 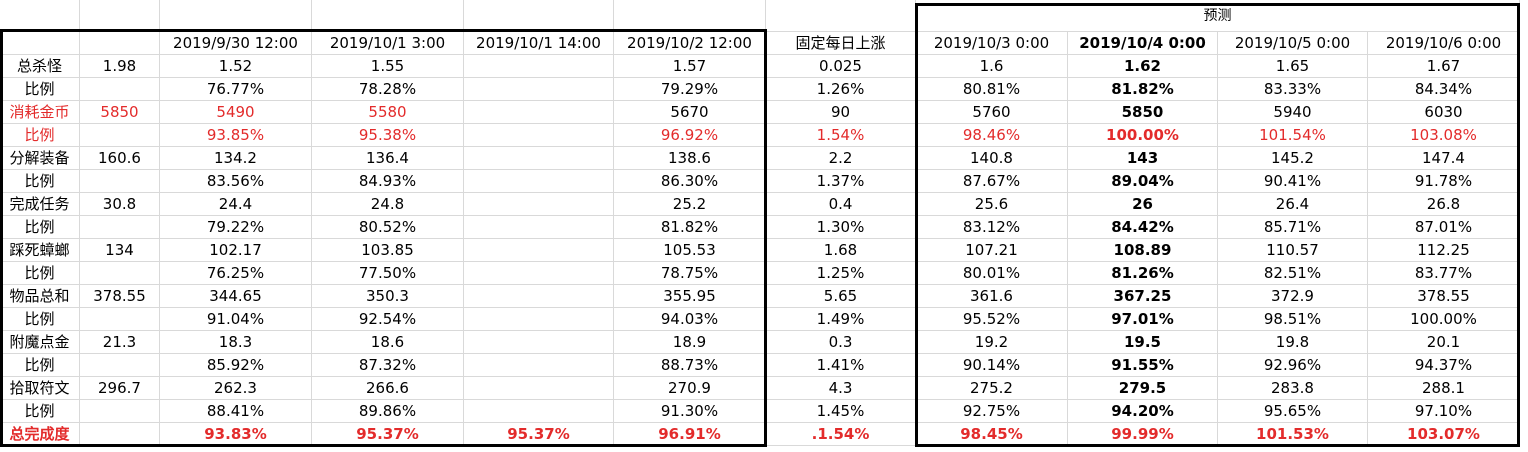 I want to click on table-cell: 80.01%, so click(x=992, y=273).